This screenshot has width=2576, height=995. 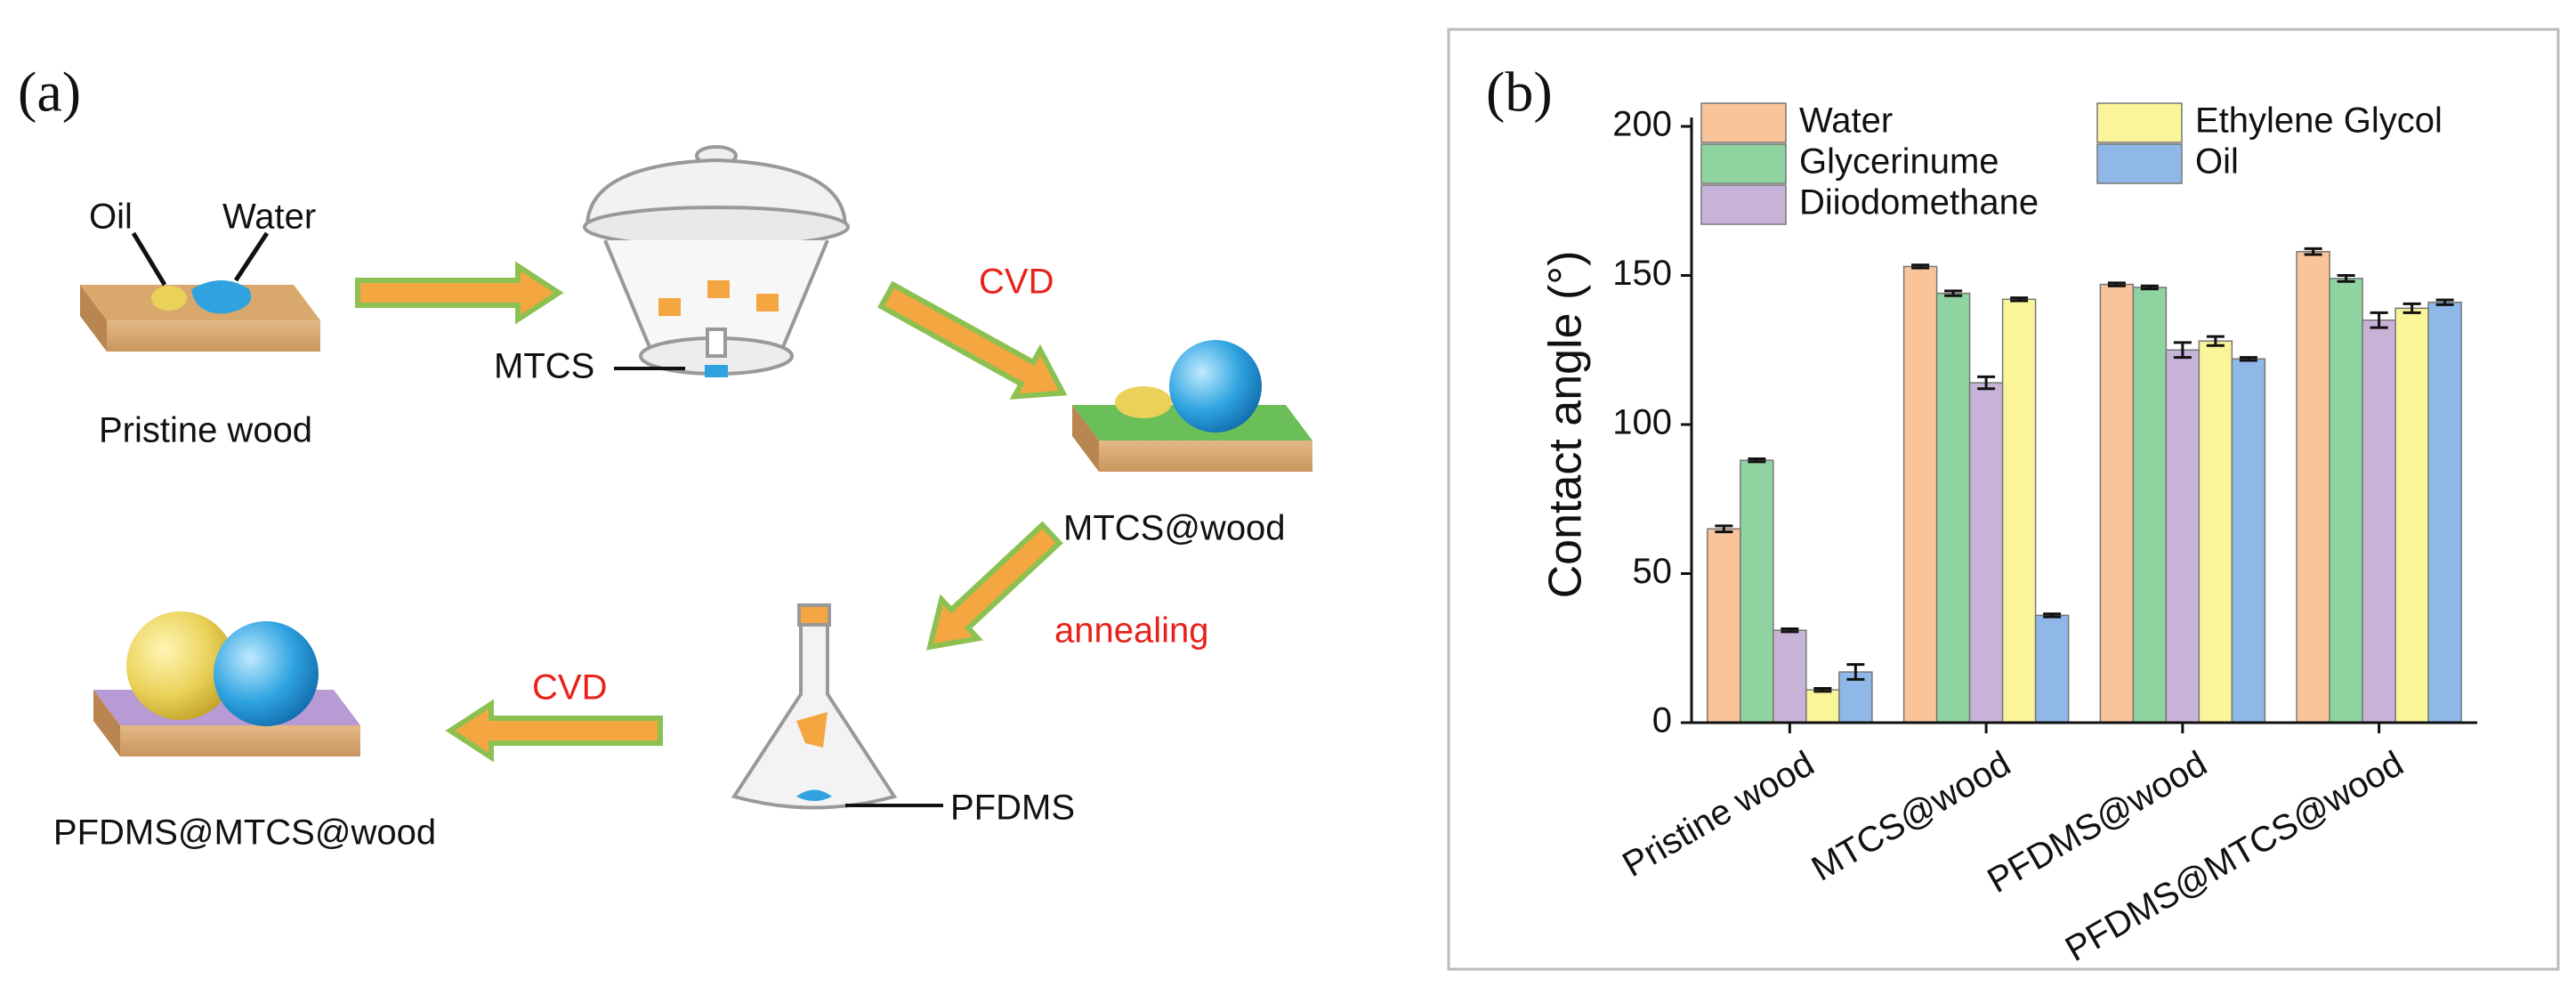 What do you see at coordinates (1642, 124) in the screenshot?
I see `y-tick-label: 200` at bounding box center [1642, 124].